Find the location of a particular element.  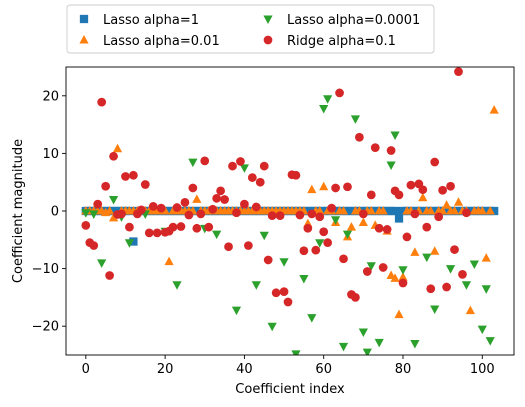

y-tick-label: 10 is located at coordinates (50, 154).